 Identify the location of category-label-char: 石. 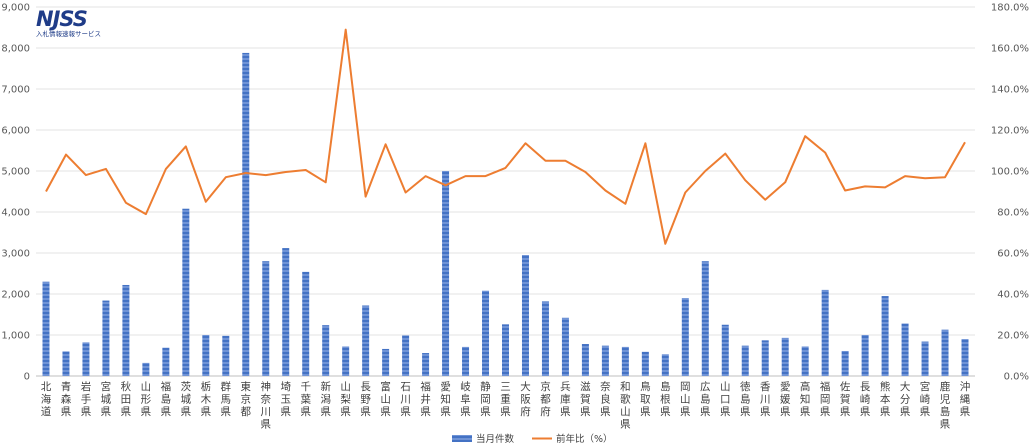
(405, 387).